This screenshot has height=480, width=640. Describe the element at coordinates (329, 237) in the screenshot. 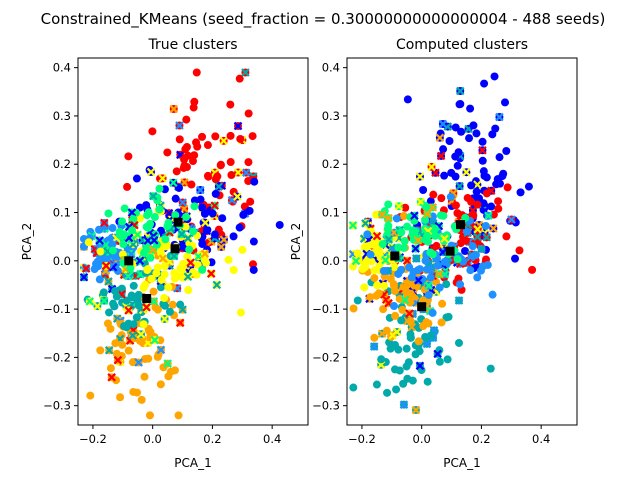

I see `y-ticks-computed-clusters: −0.3 −0.2 −0.1 0.0 0.1 0.2 0.3 0.4` at that location.